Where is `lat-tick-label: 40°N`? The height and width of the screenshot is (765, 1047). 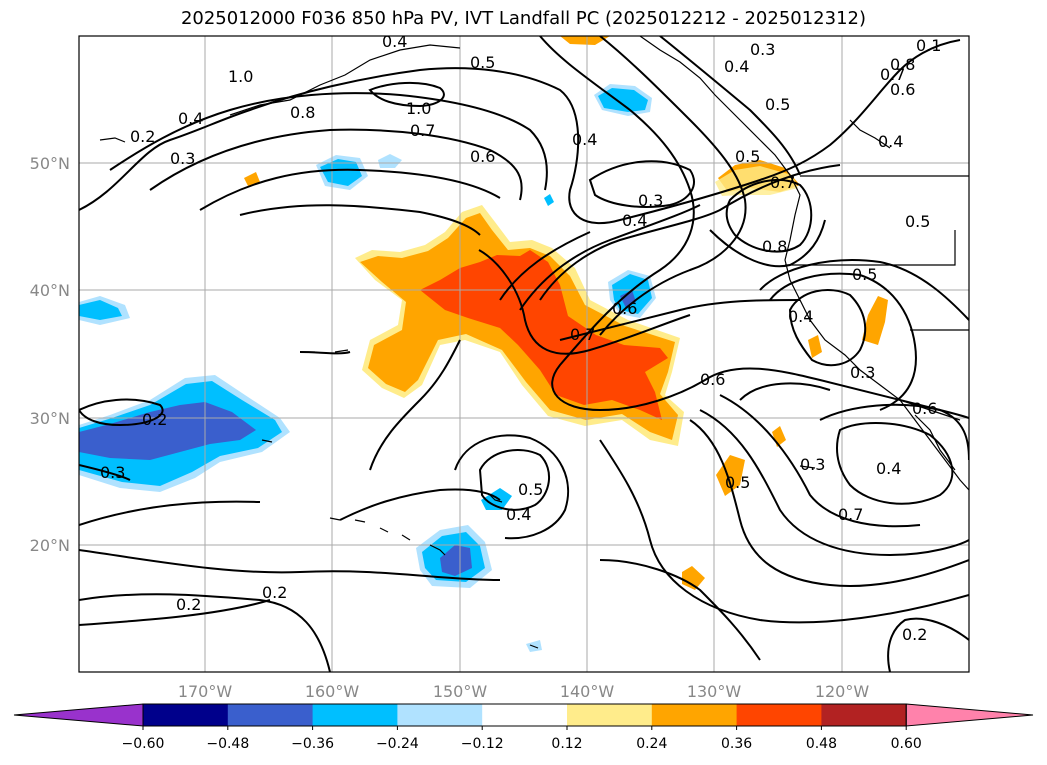 lat-tick-label: 40°N is located at coordinates (50, 290).